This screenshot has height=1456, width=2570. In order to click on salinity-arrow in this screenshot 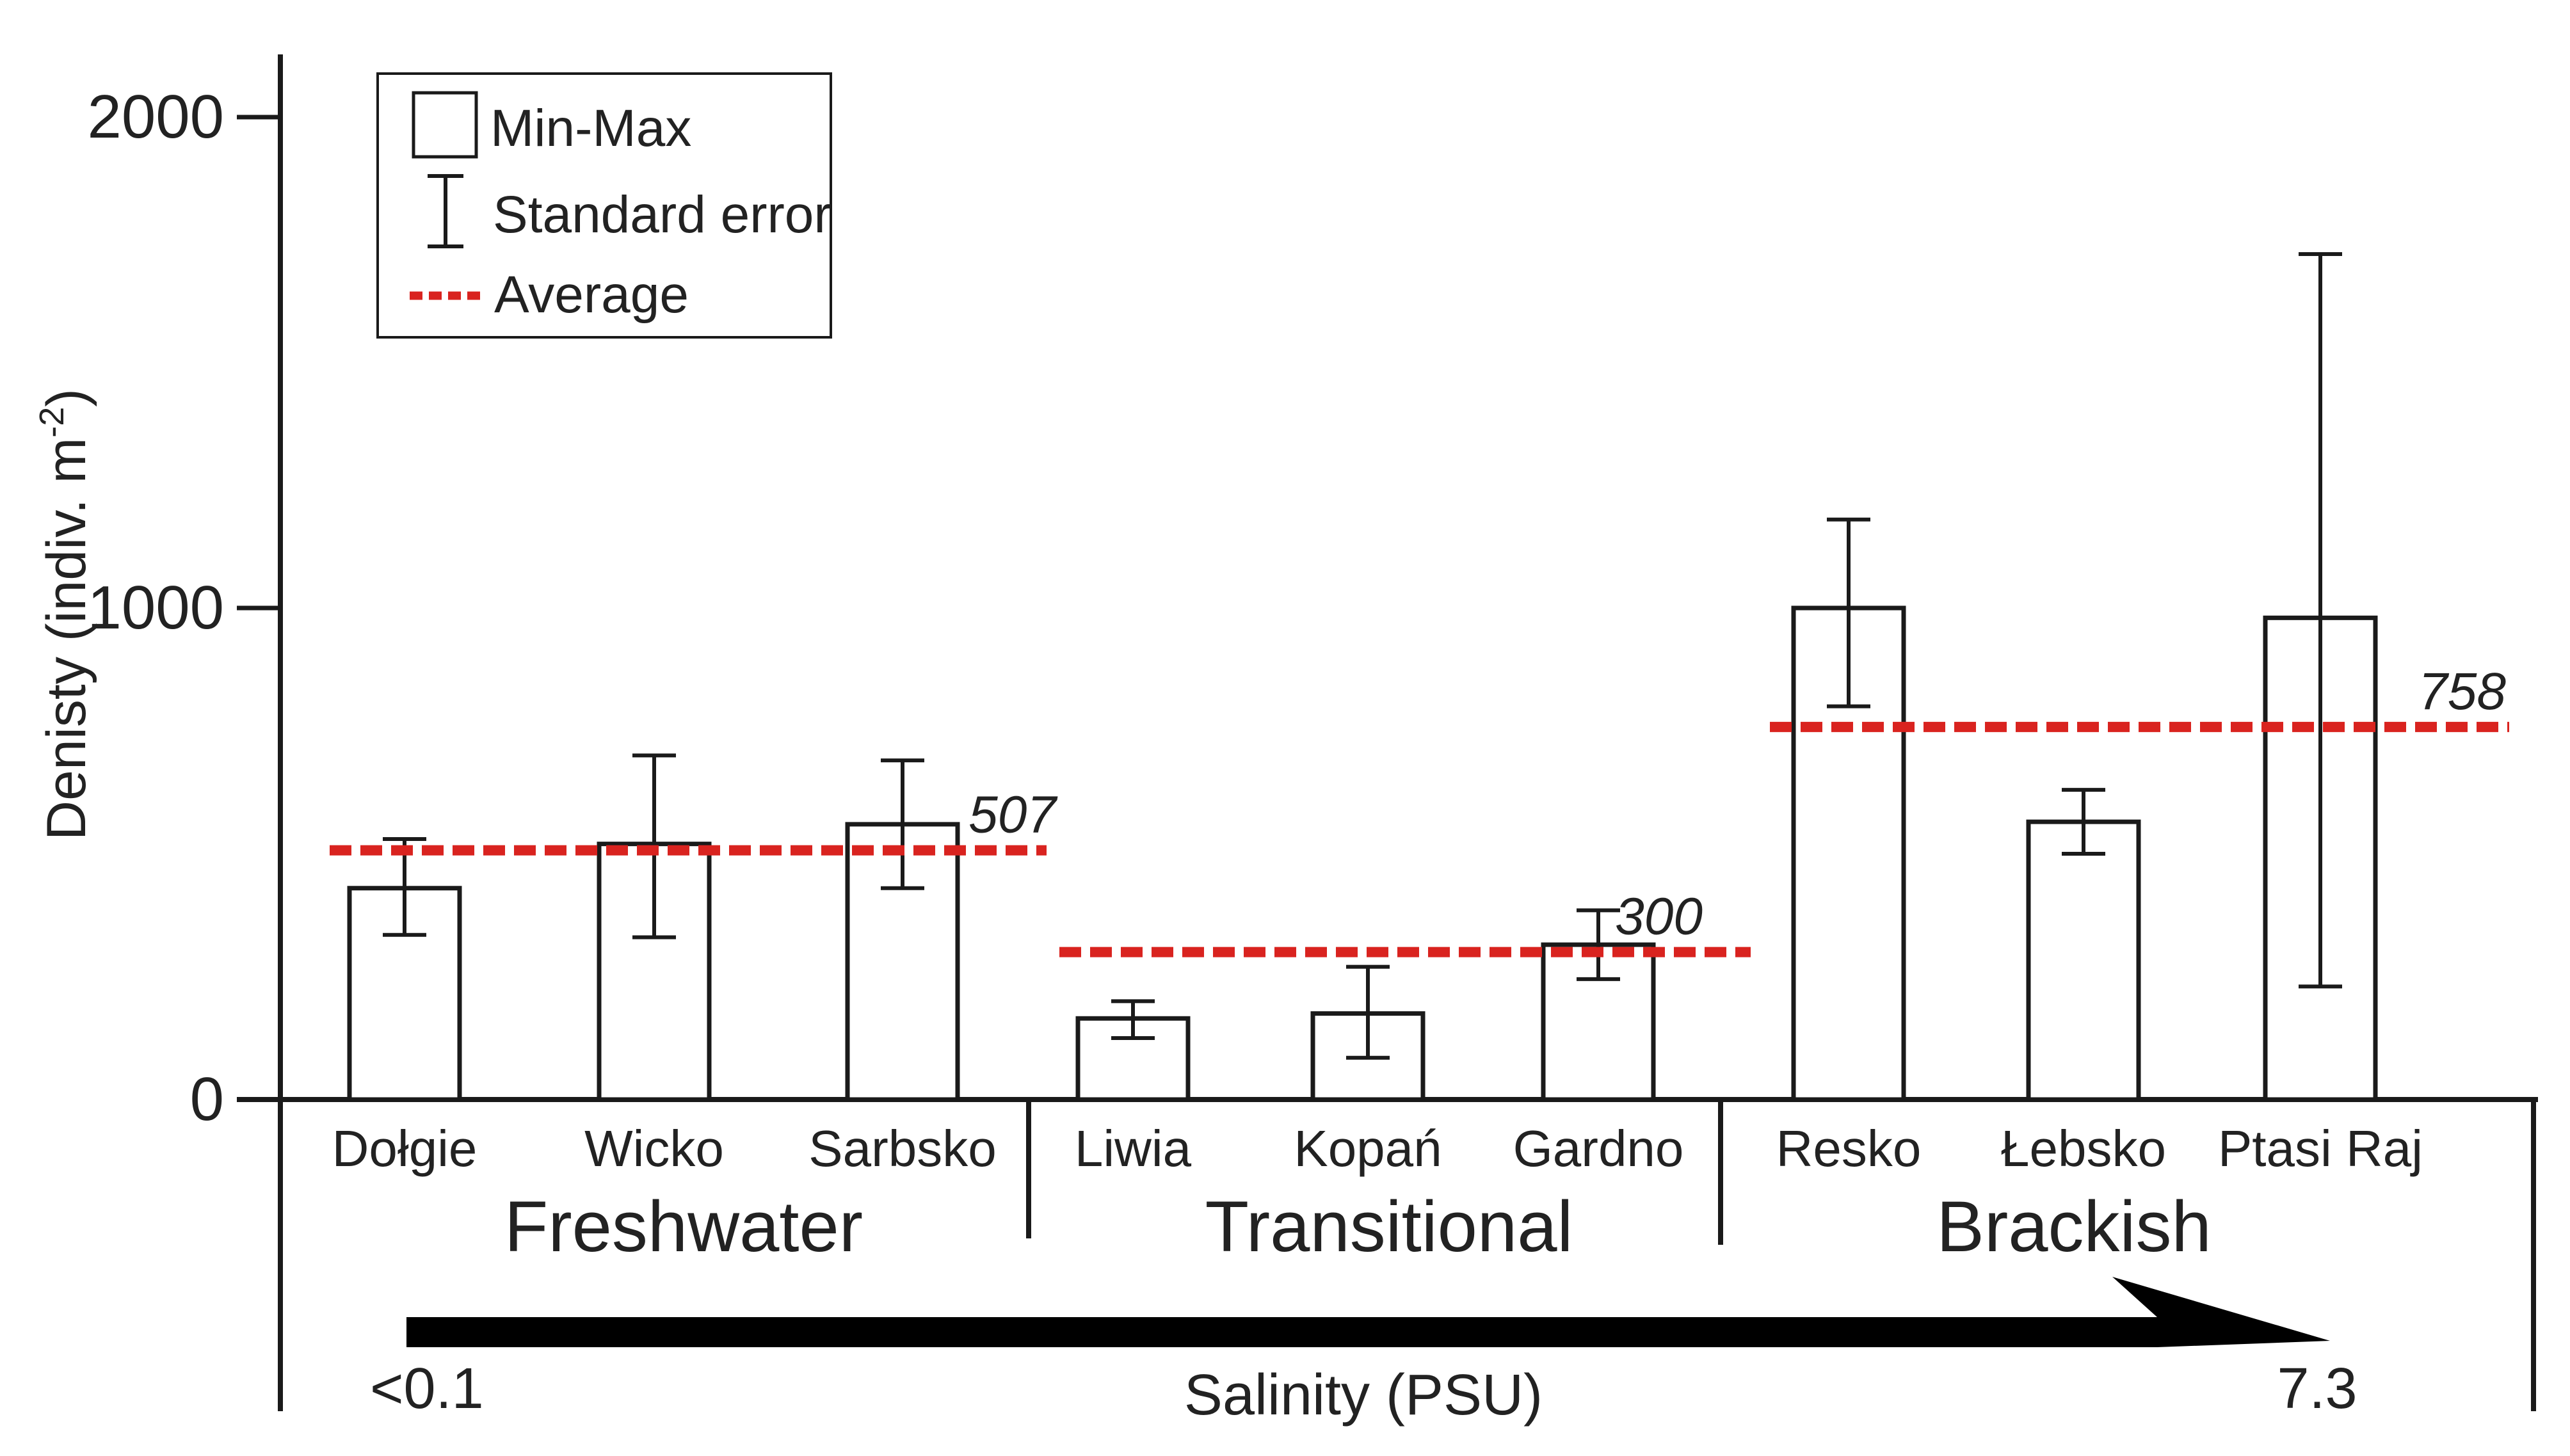, I will do `click(1368, 1312)`.